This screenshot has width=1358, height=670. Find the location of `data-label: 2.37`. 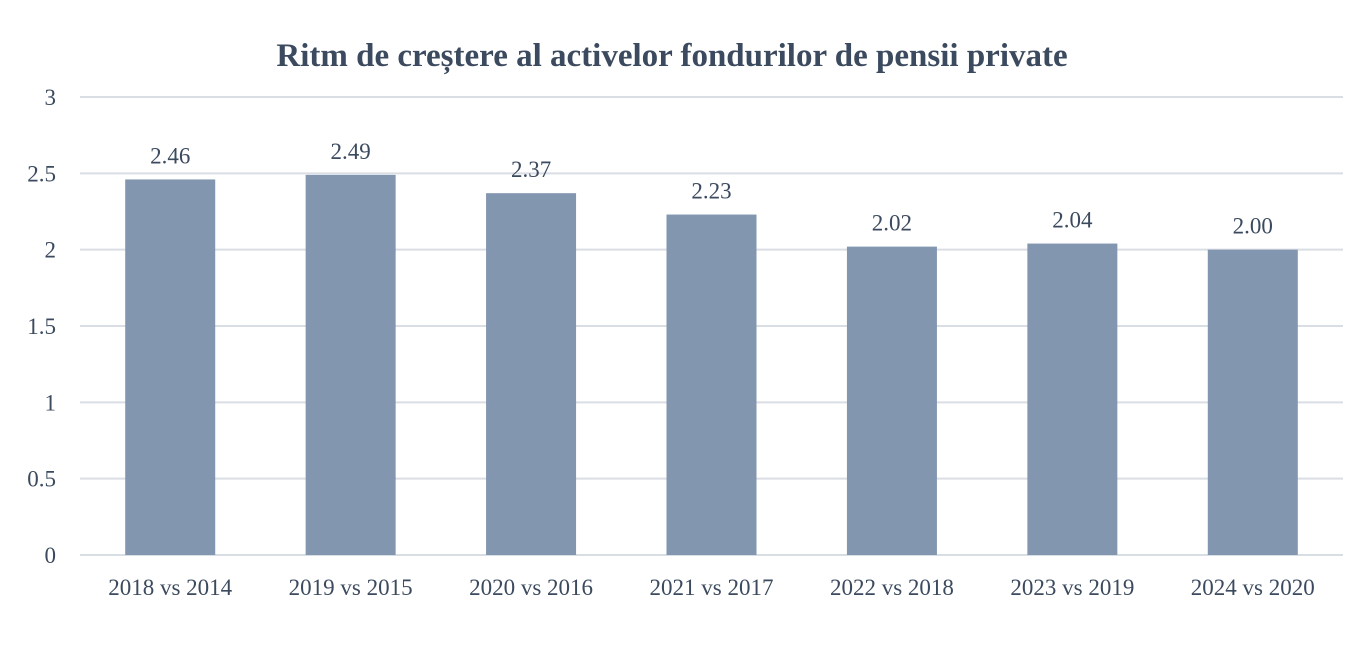

data-label: 2.37 is located at coordinates (531, 169).